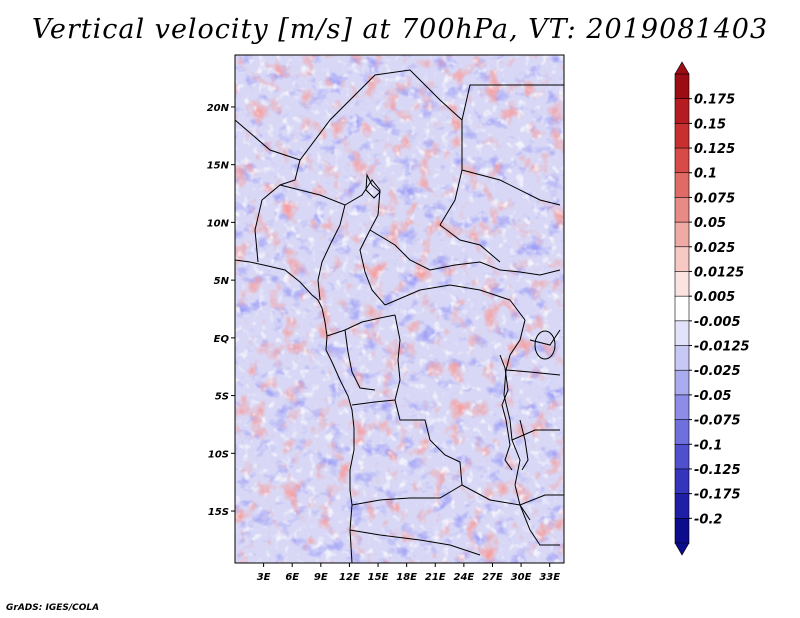  Describe the element at coordinates (712, 396) in the screenshot. I see `colorbar-label: -0.05` at that location.